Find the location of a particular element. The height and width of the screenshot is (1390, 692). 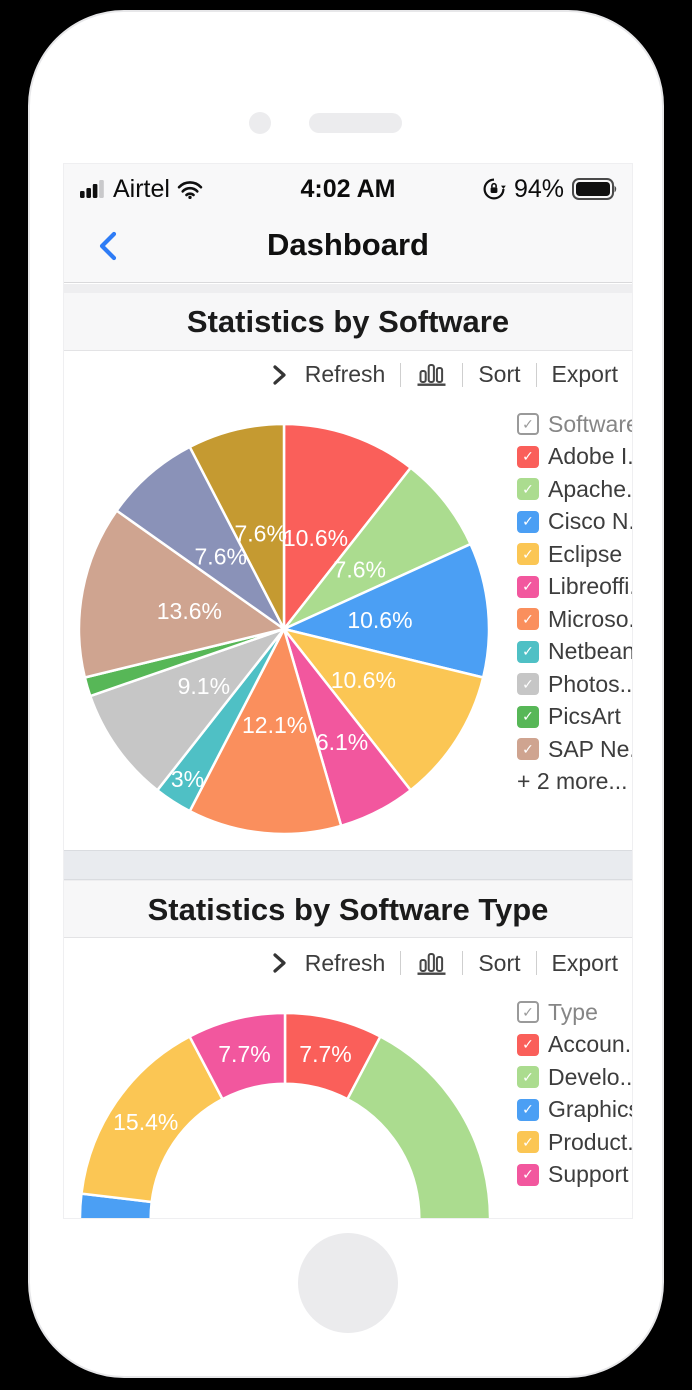

slice-label: 13.6% is located at coordinates (189, 611).